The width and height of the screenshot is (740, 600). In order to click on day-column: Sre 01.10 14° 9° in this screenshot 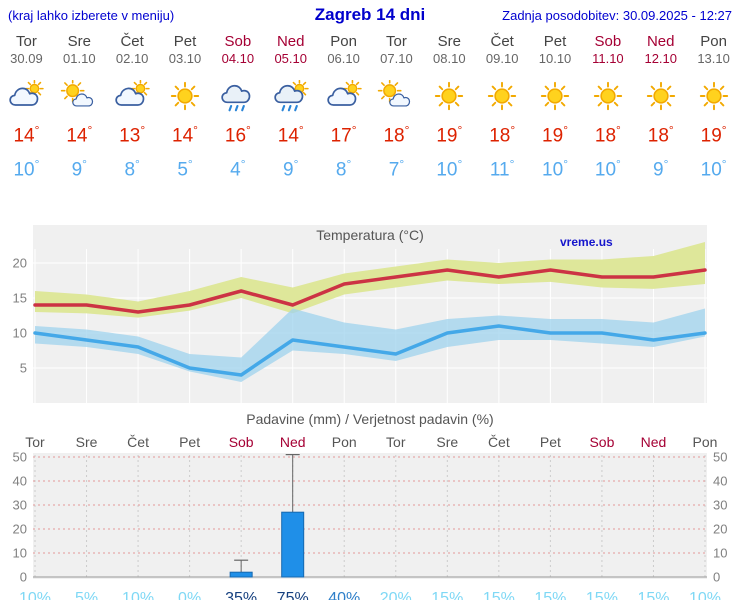, I will do `click(79, 106)`.